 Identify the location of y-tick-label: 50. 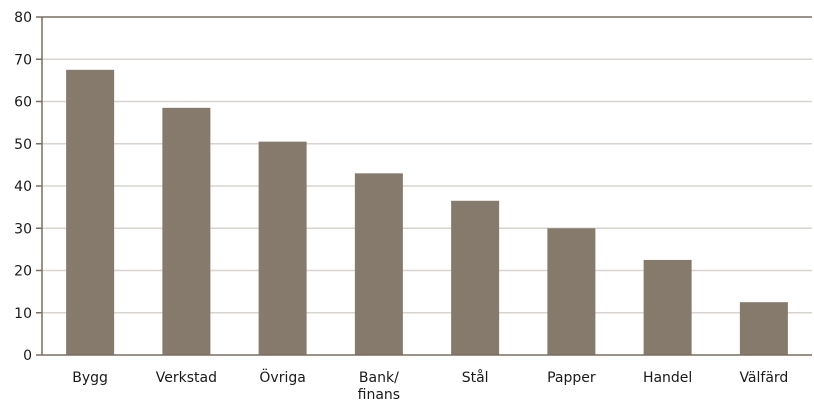
(23, 145).